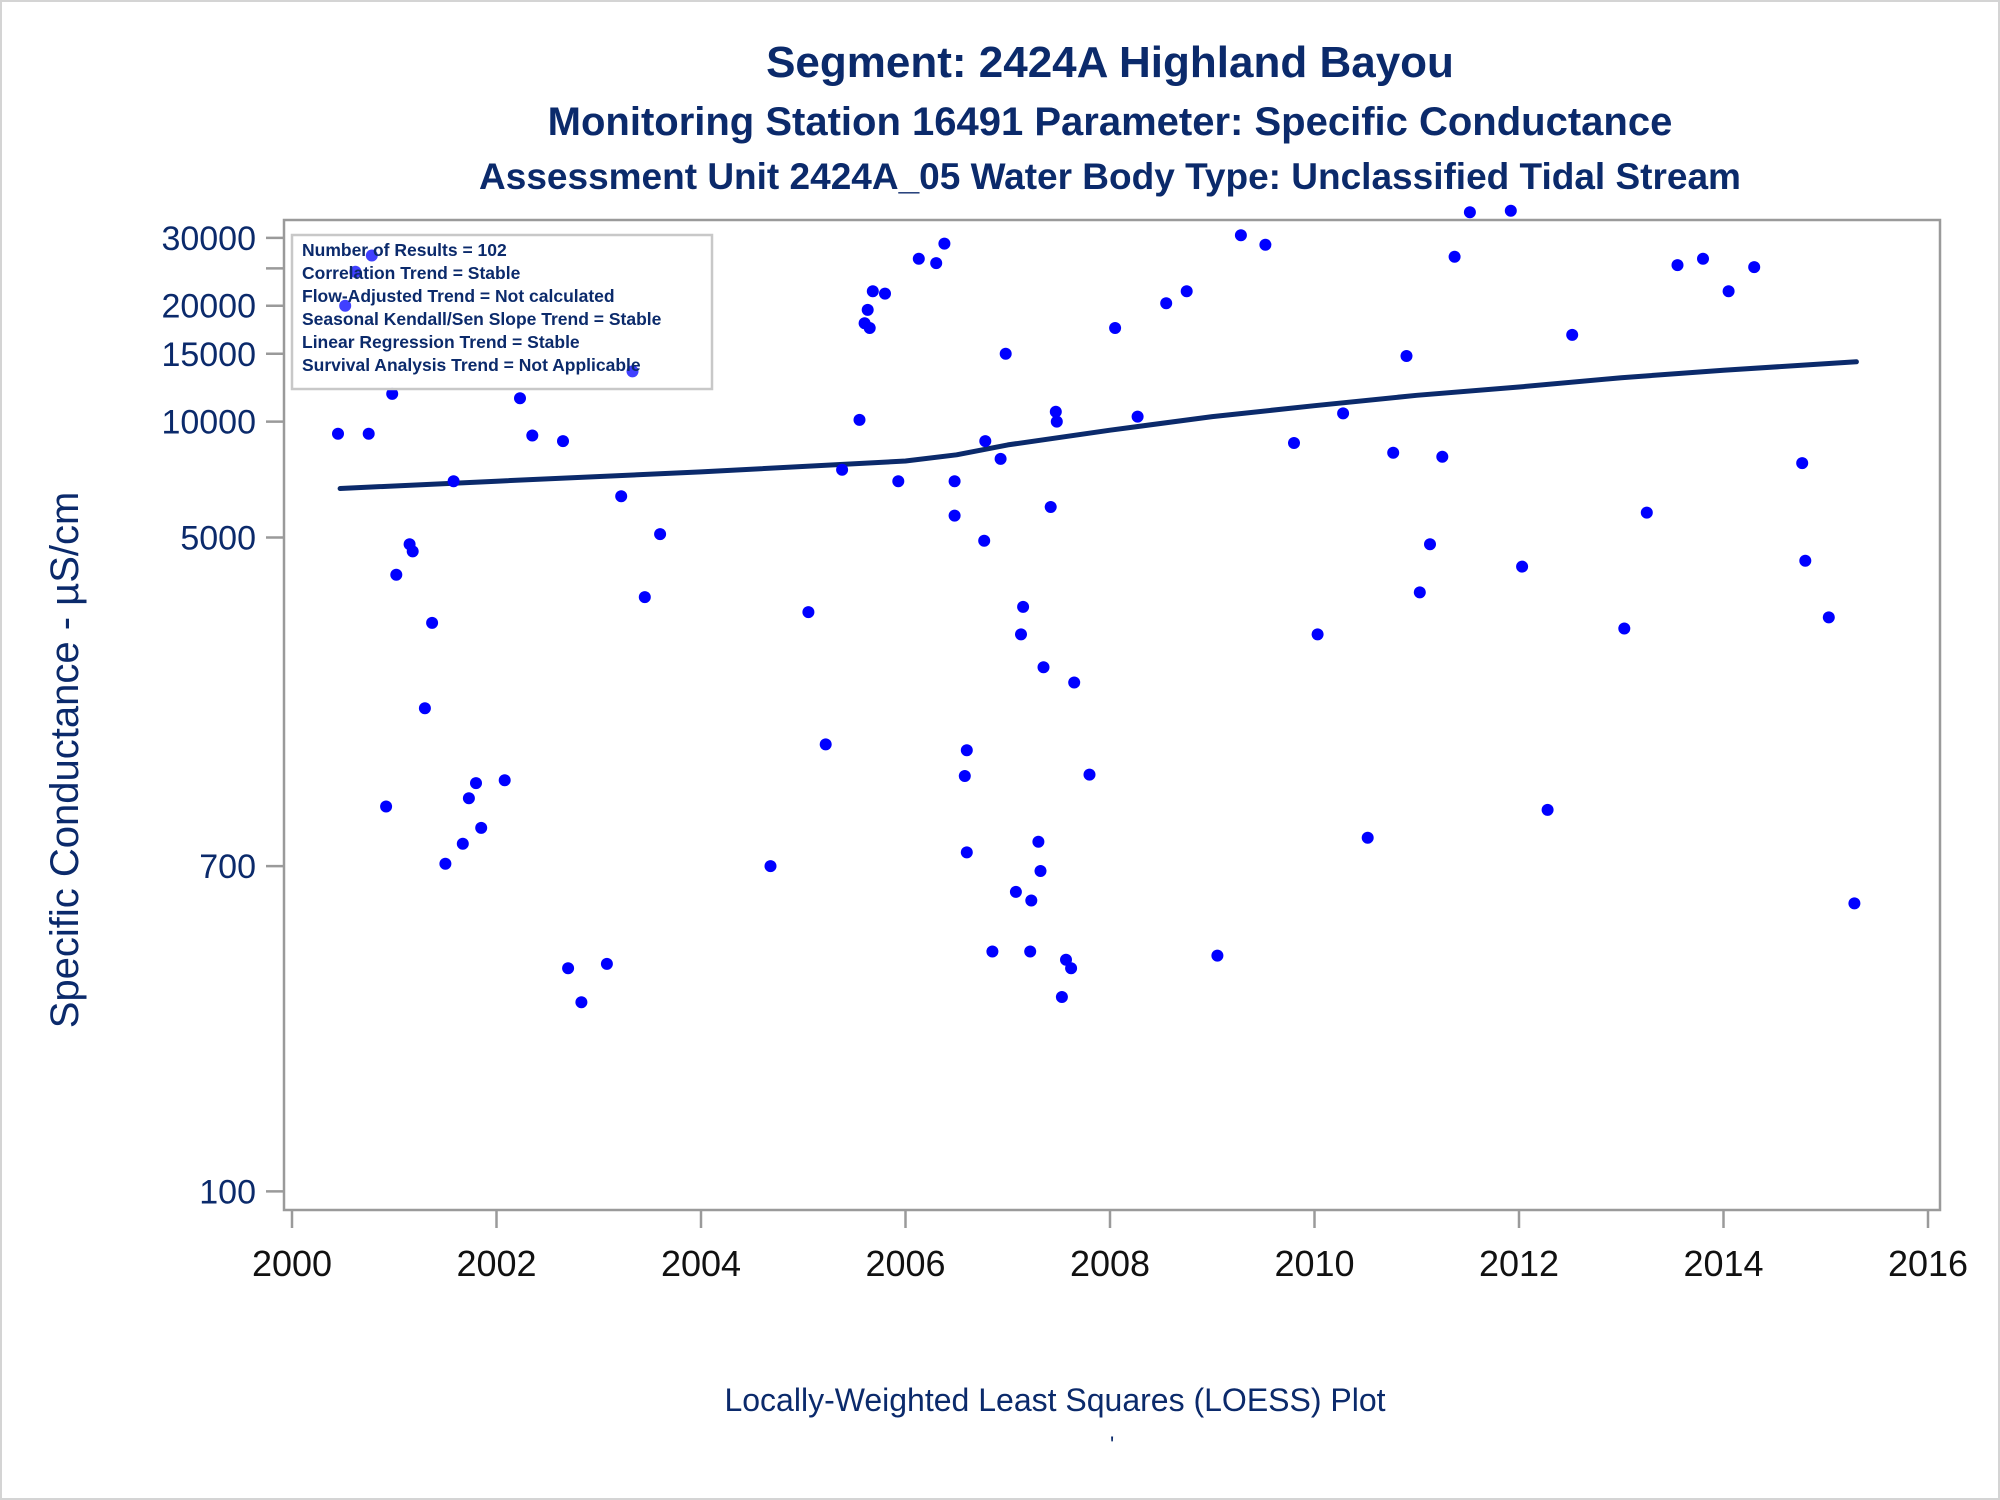 This screenshot has height=1500, width=2000. What do you see at coordinates (227, 1192) in the screenshot?
I see `y-tick-label: 100` at bounding box center [227, 1192].